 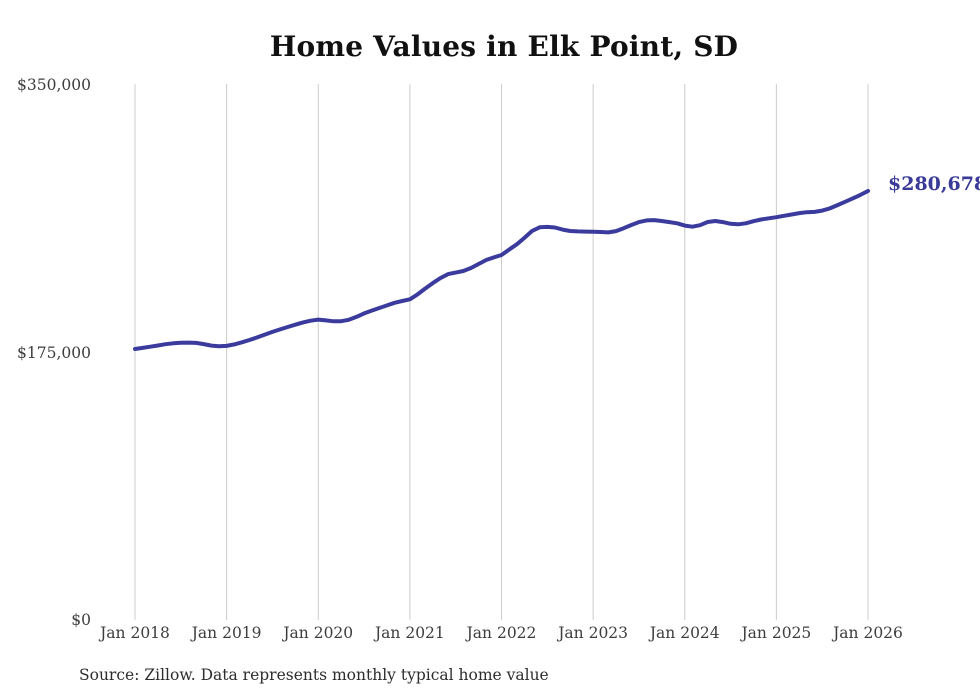 I want to click on y-tick-label: $0, so click(x=81, y=620).